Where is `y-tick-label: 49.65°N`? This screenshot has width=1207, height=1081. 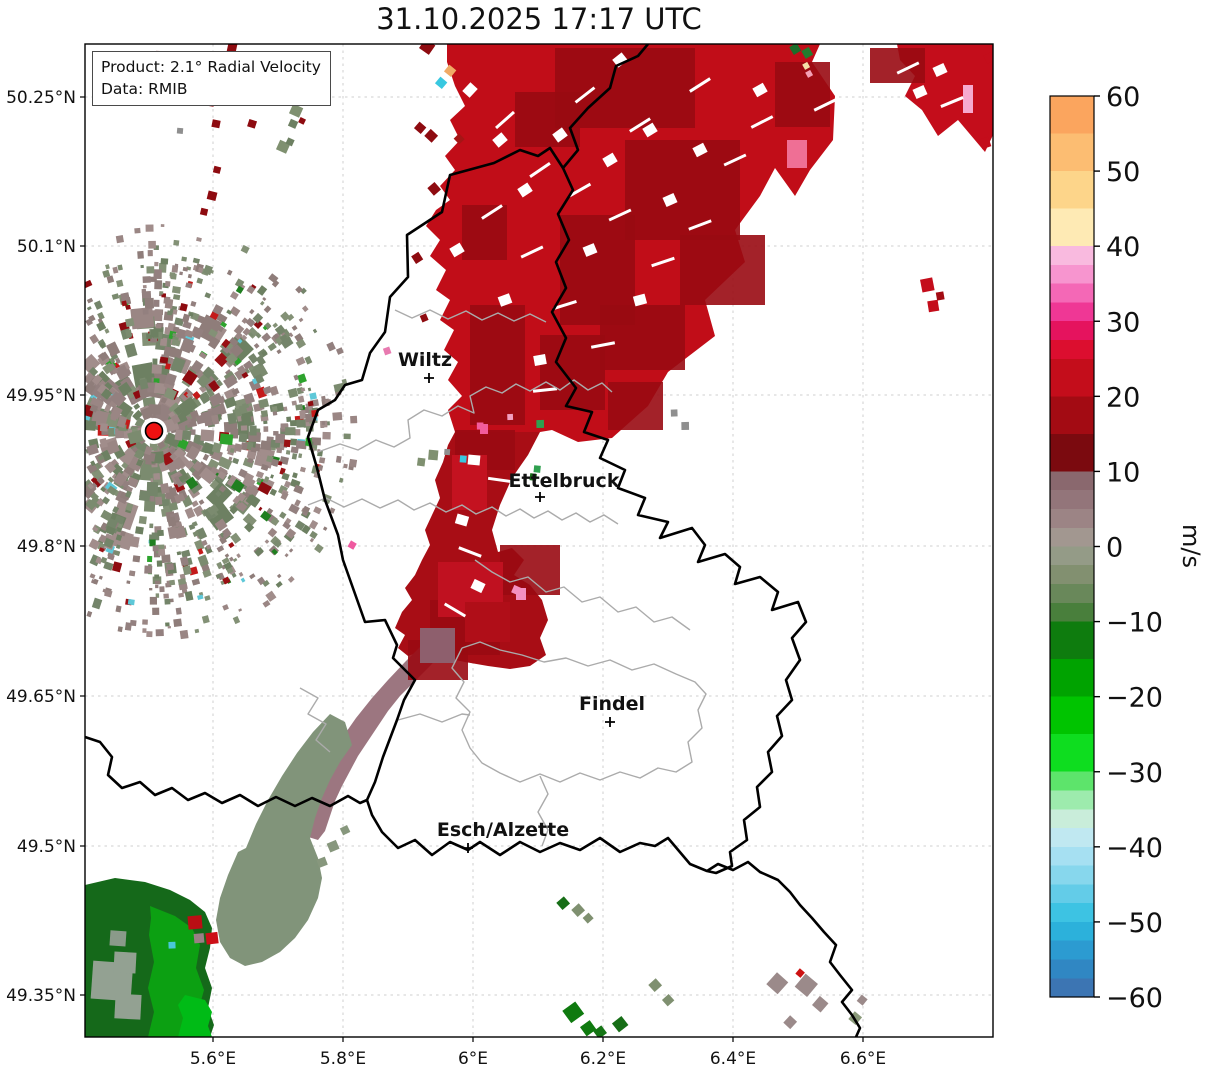 y-tick-label: 49.65°N is located at coordinates (41, 697).